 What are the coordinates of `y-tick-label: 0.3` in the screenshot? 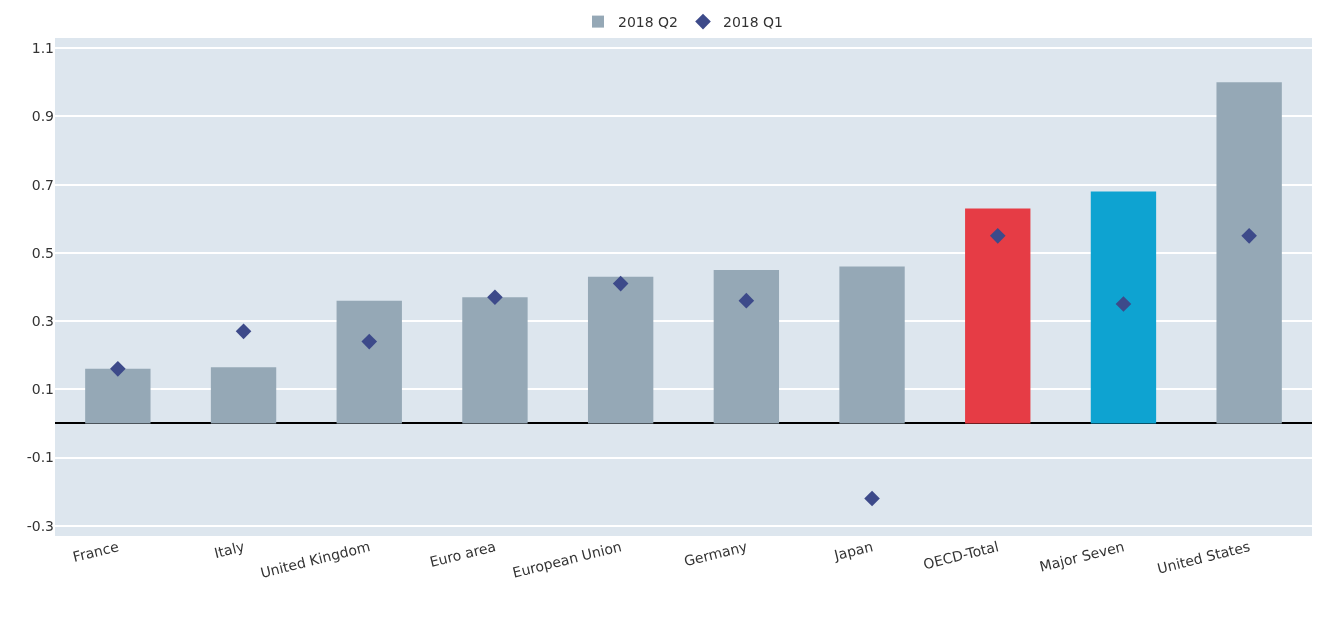 It's located at (42, 321).